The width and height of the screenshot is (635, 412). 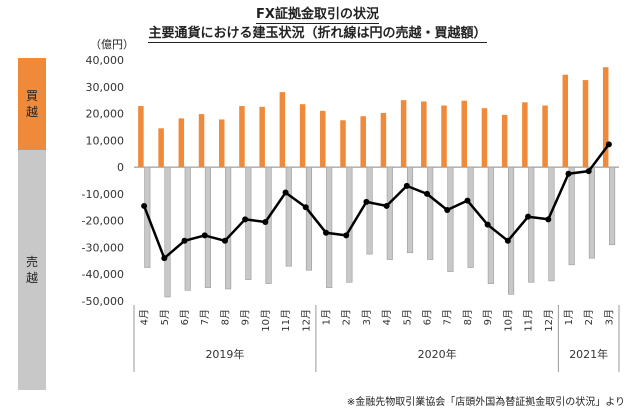 What do you see at coordinates (32, 104) in the screenshot?
I see `buy-side-label: 買 越` at bounding box center [32, 104].